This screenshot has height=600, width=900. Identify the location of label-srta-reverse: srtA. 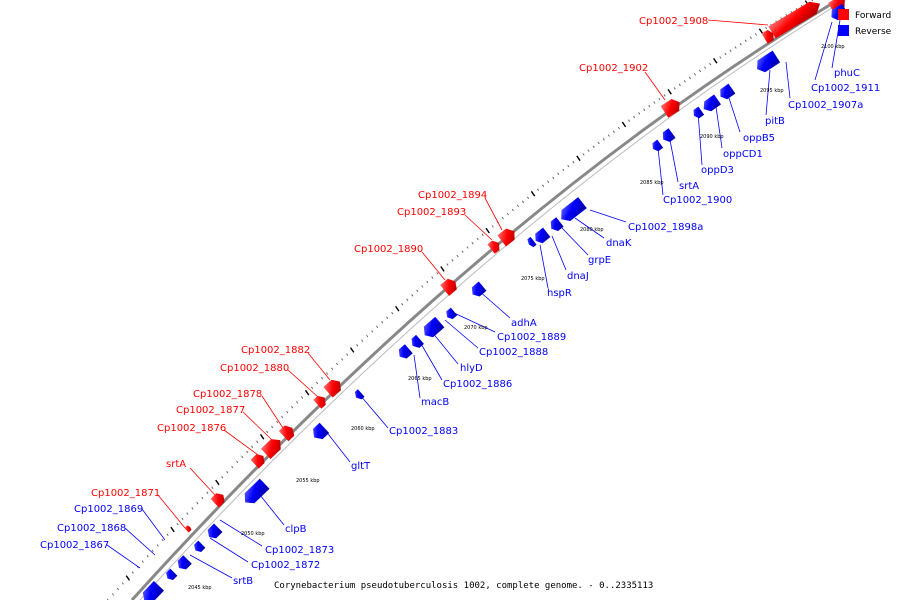
(689, 186).